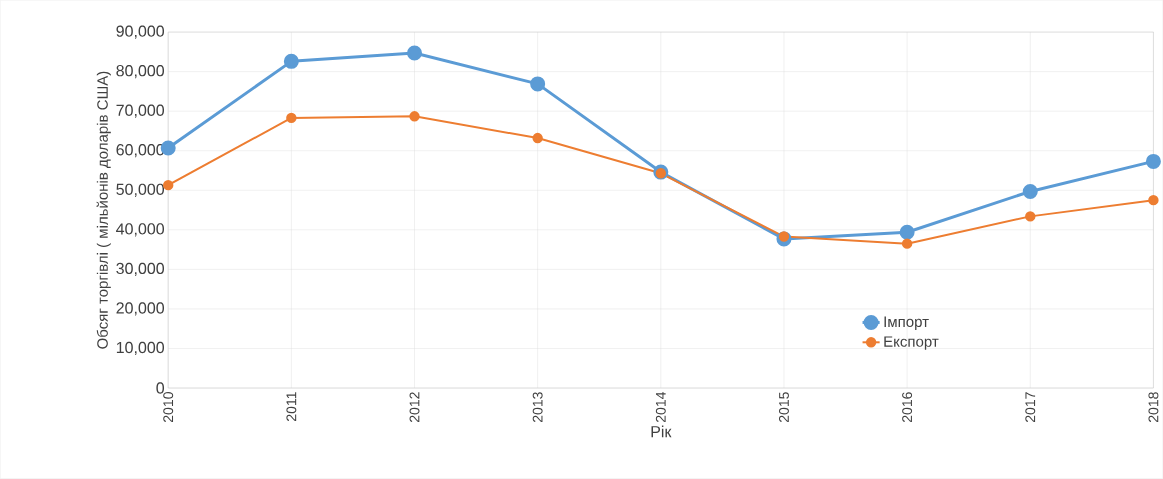 The height and width of the screenshot is (479, 1163). What do you see at coordinates (414, 407) in the screenshot?
I see `x-tick-label: 2012` at bounding box center [414, 407].